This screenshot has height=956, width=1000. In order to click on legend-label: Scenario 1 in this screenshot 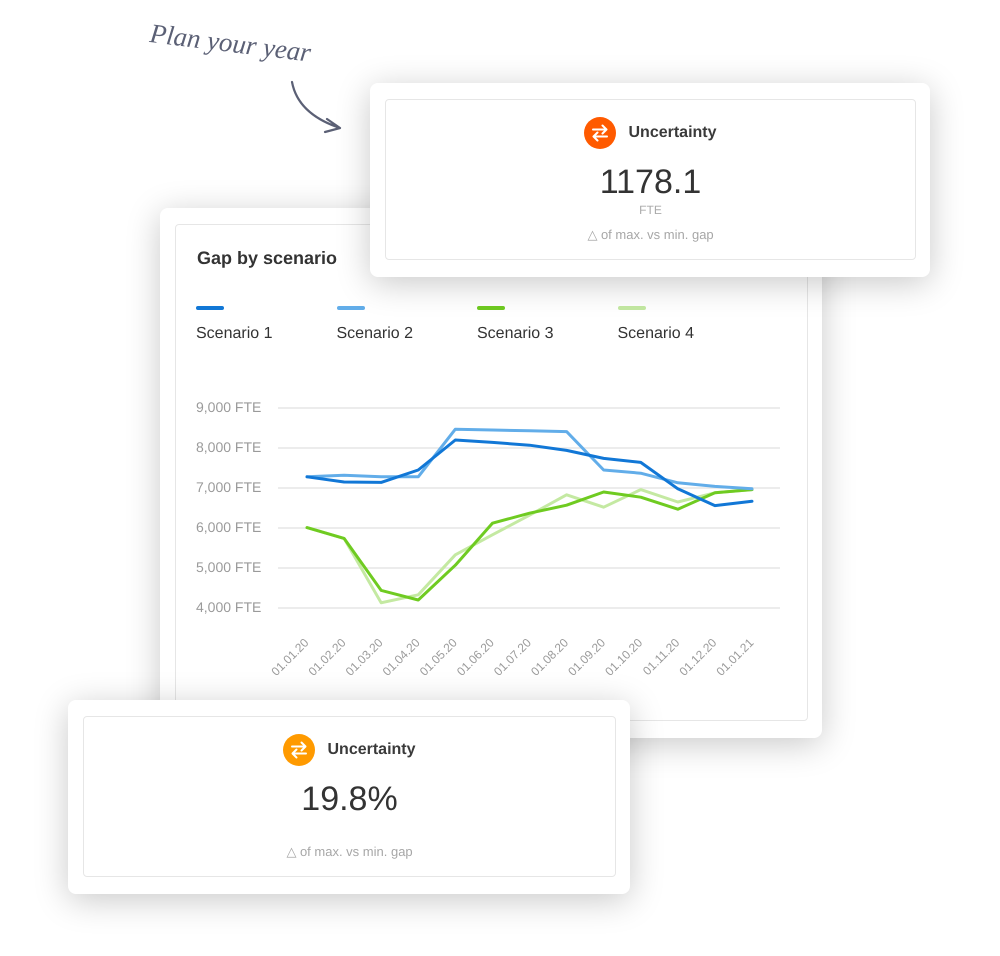, I will do `click(234, 334)`.